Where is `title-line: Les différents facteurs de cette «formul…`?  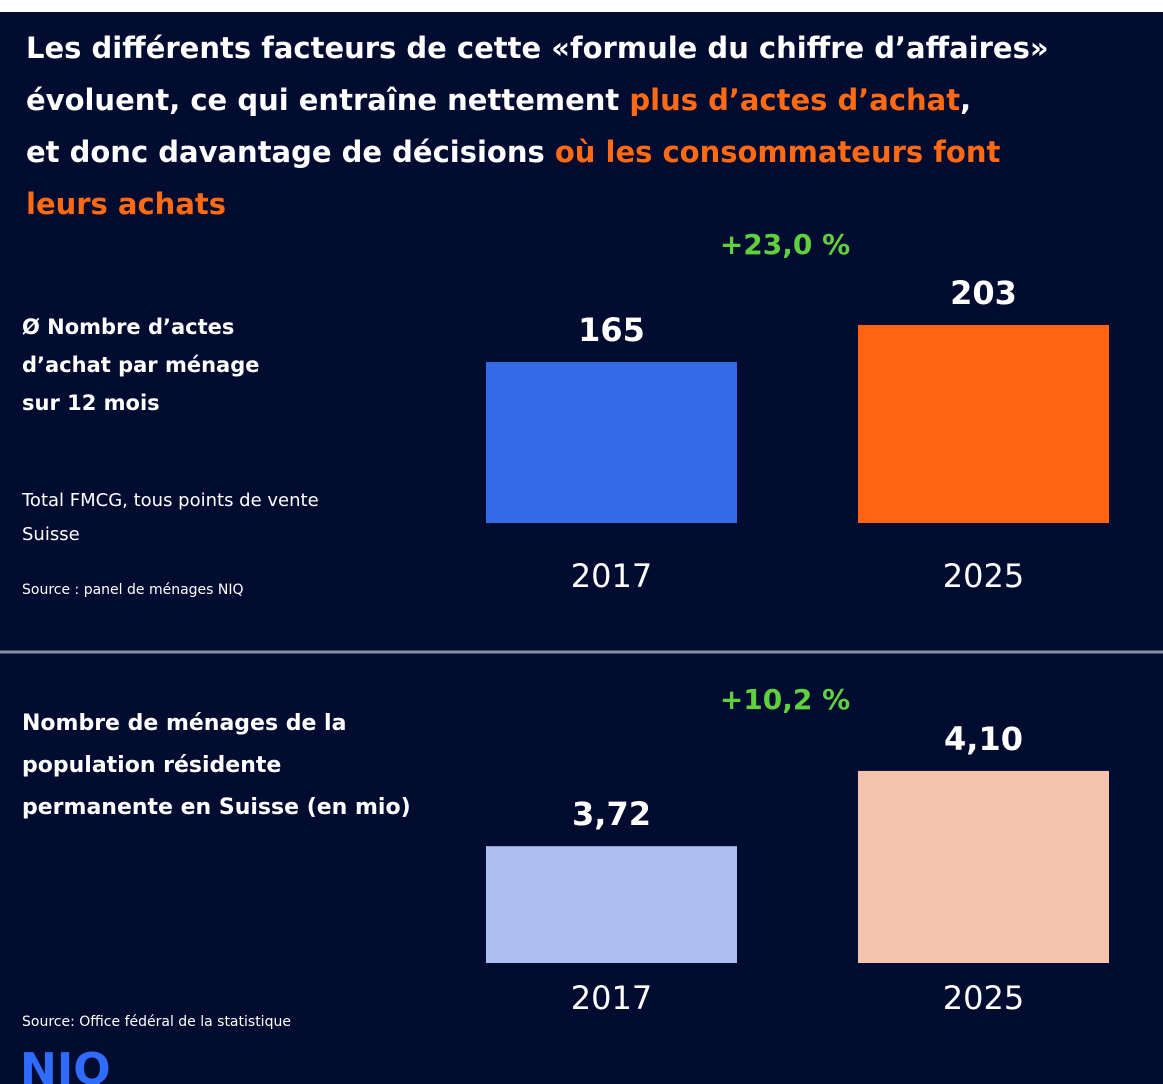 title-line: Les différents facteurs de cette «formul… is located at coordinates (537, 48).